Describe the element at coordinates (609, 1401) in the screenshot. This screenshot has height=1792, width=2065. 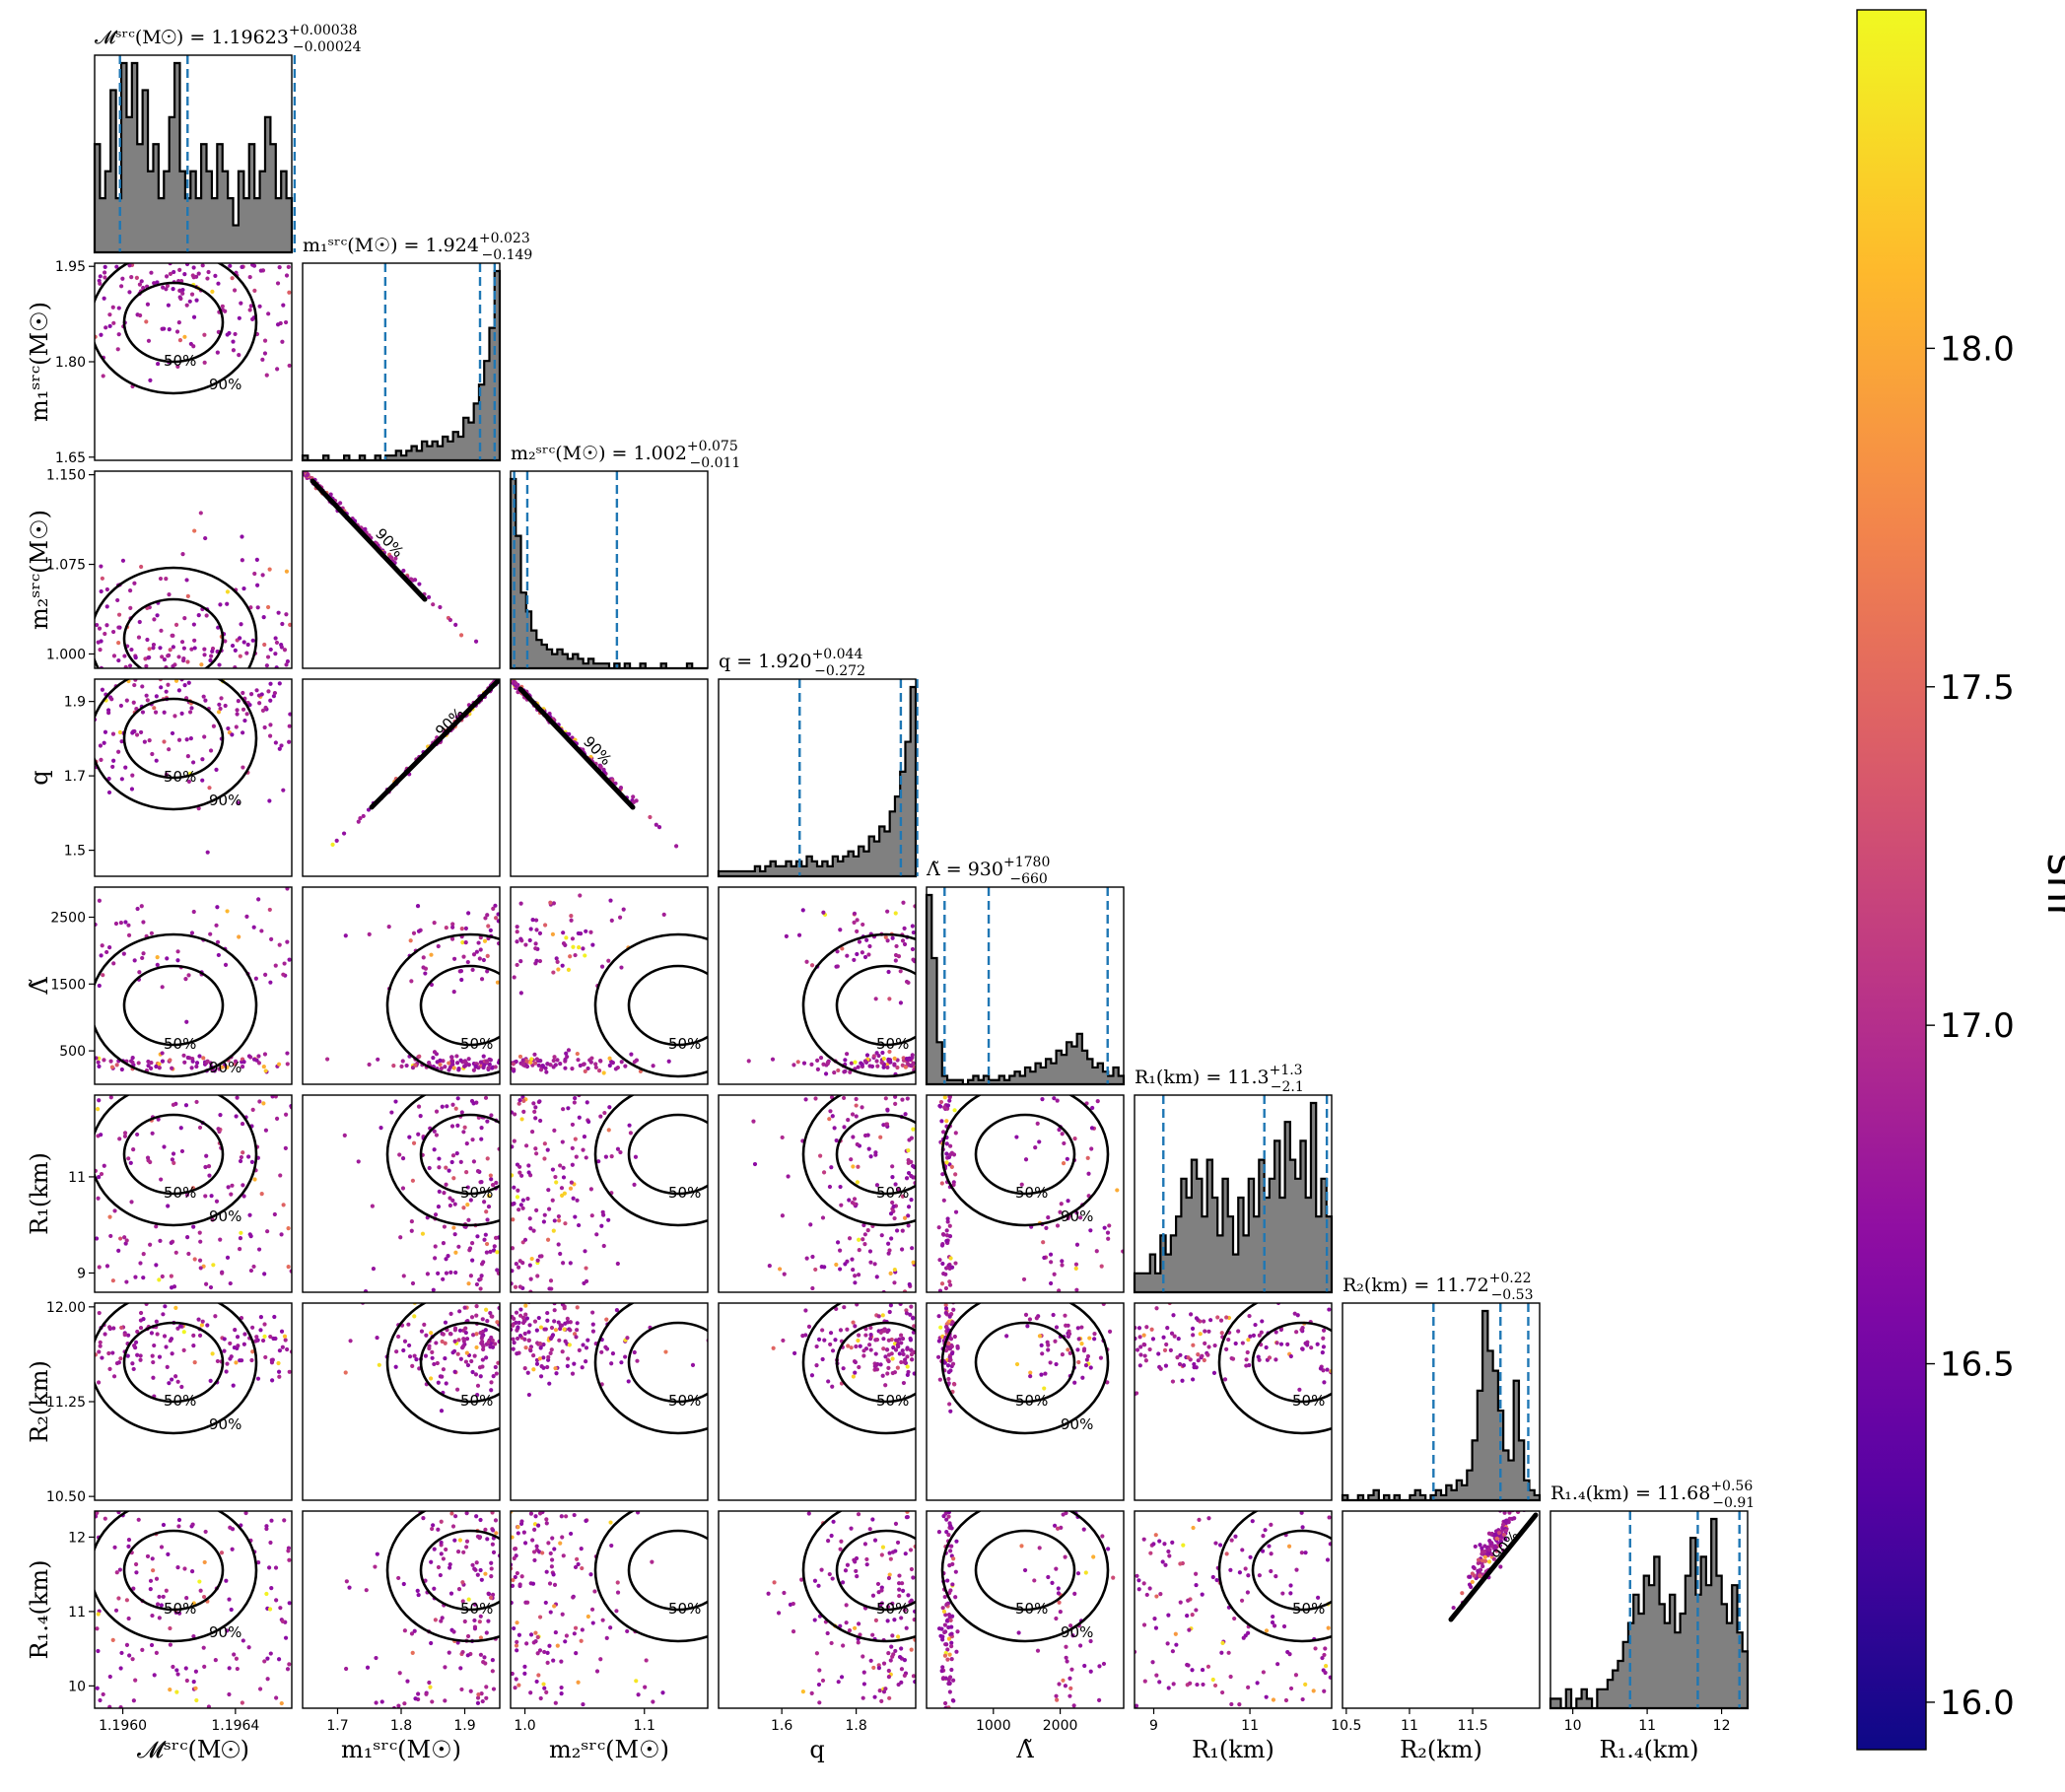
I see `panel-r2-vs-m2: 50%90%` at that location.